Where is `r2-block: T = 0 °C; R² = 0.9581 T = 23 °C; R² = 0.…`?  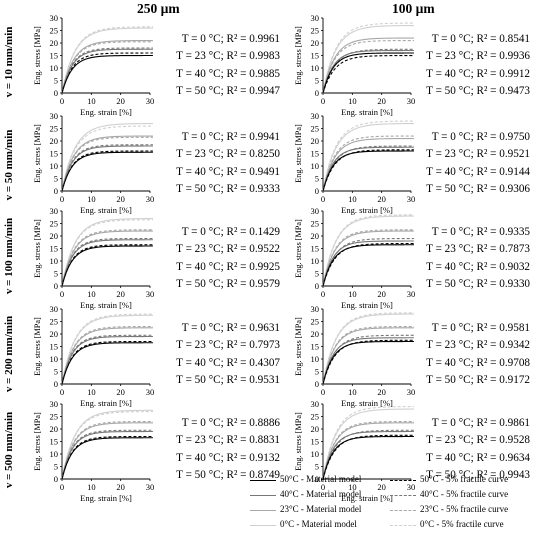
r2-block: T = 0 °C; R² = 0.9581 T = 23 °C; R² = 0.… is located at coordinates (470, 354).